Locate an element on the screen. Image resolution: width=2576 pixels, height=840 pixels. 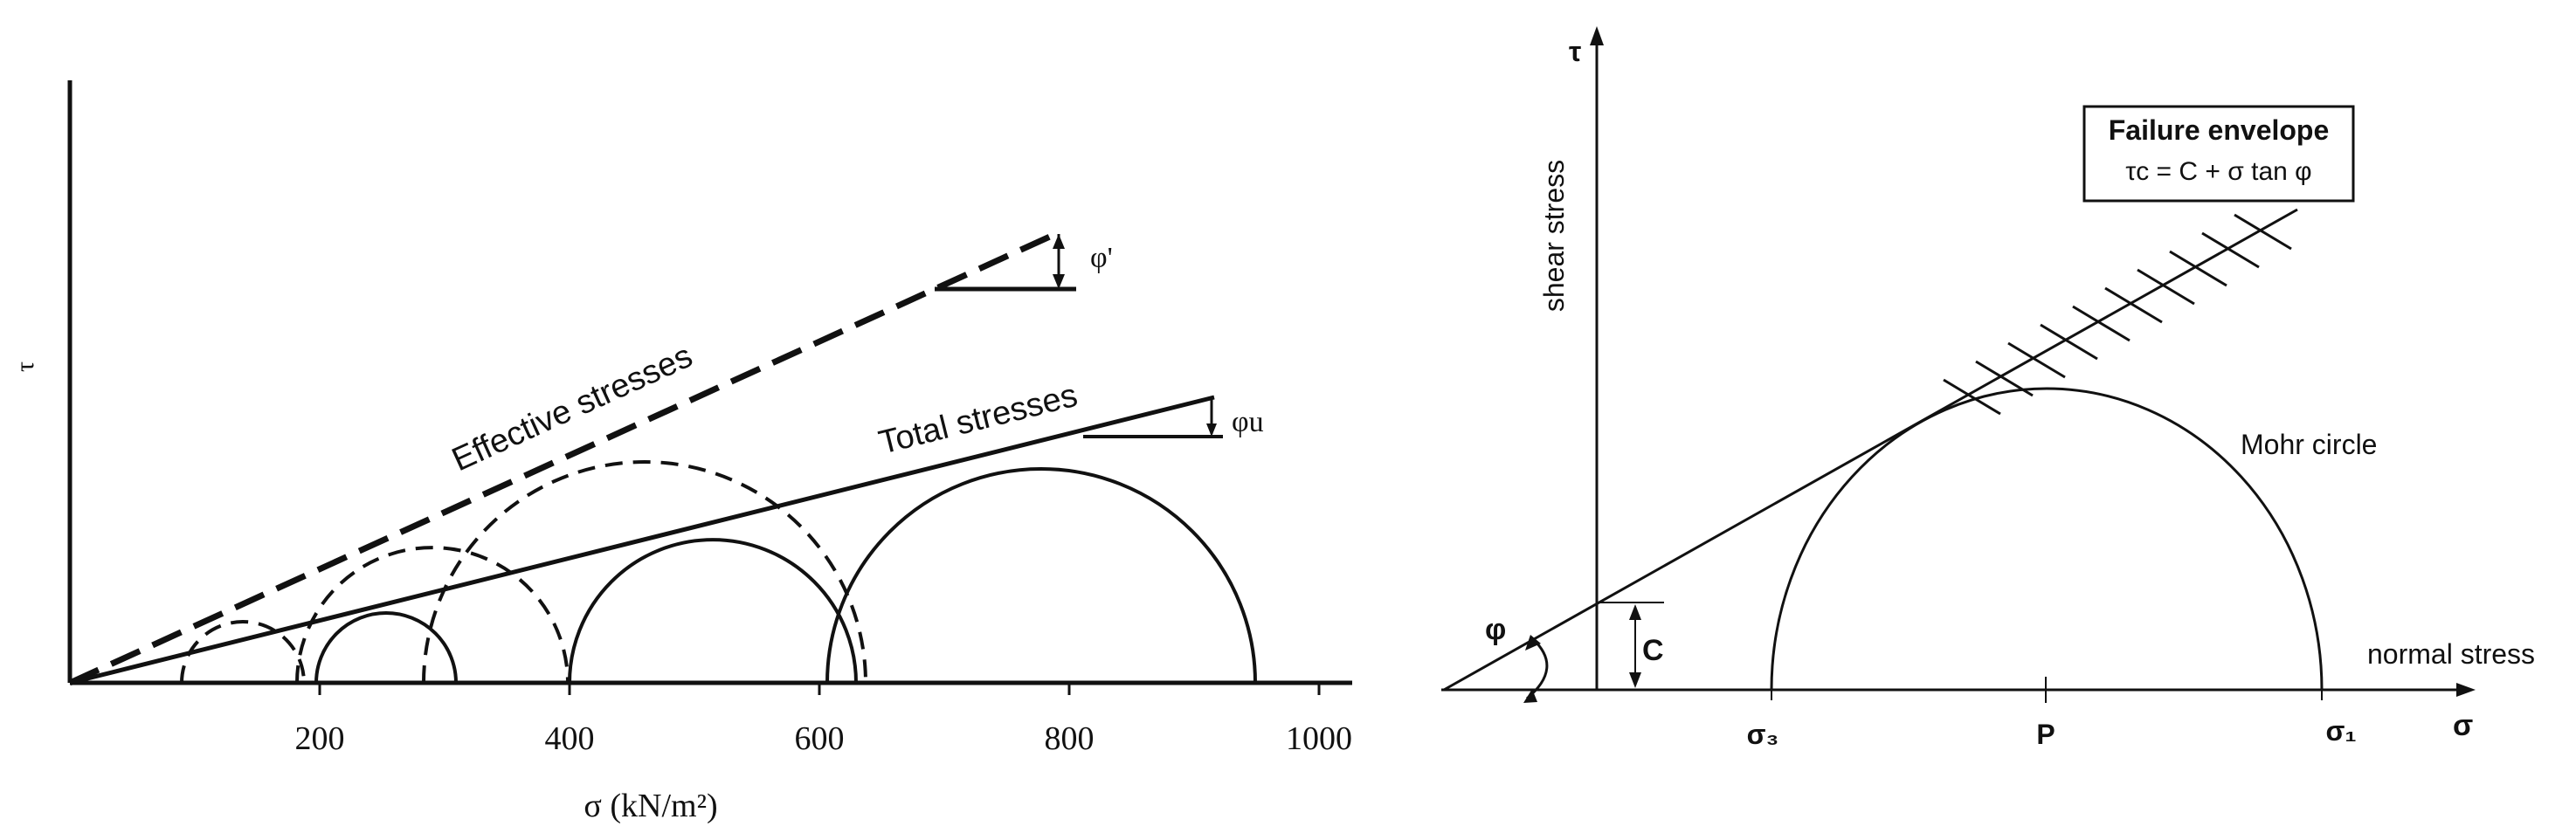
failure-envelope-title: Failure envelope is located at coordinates (2219, 130).